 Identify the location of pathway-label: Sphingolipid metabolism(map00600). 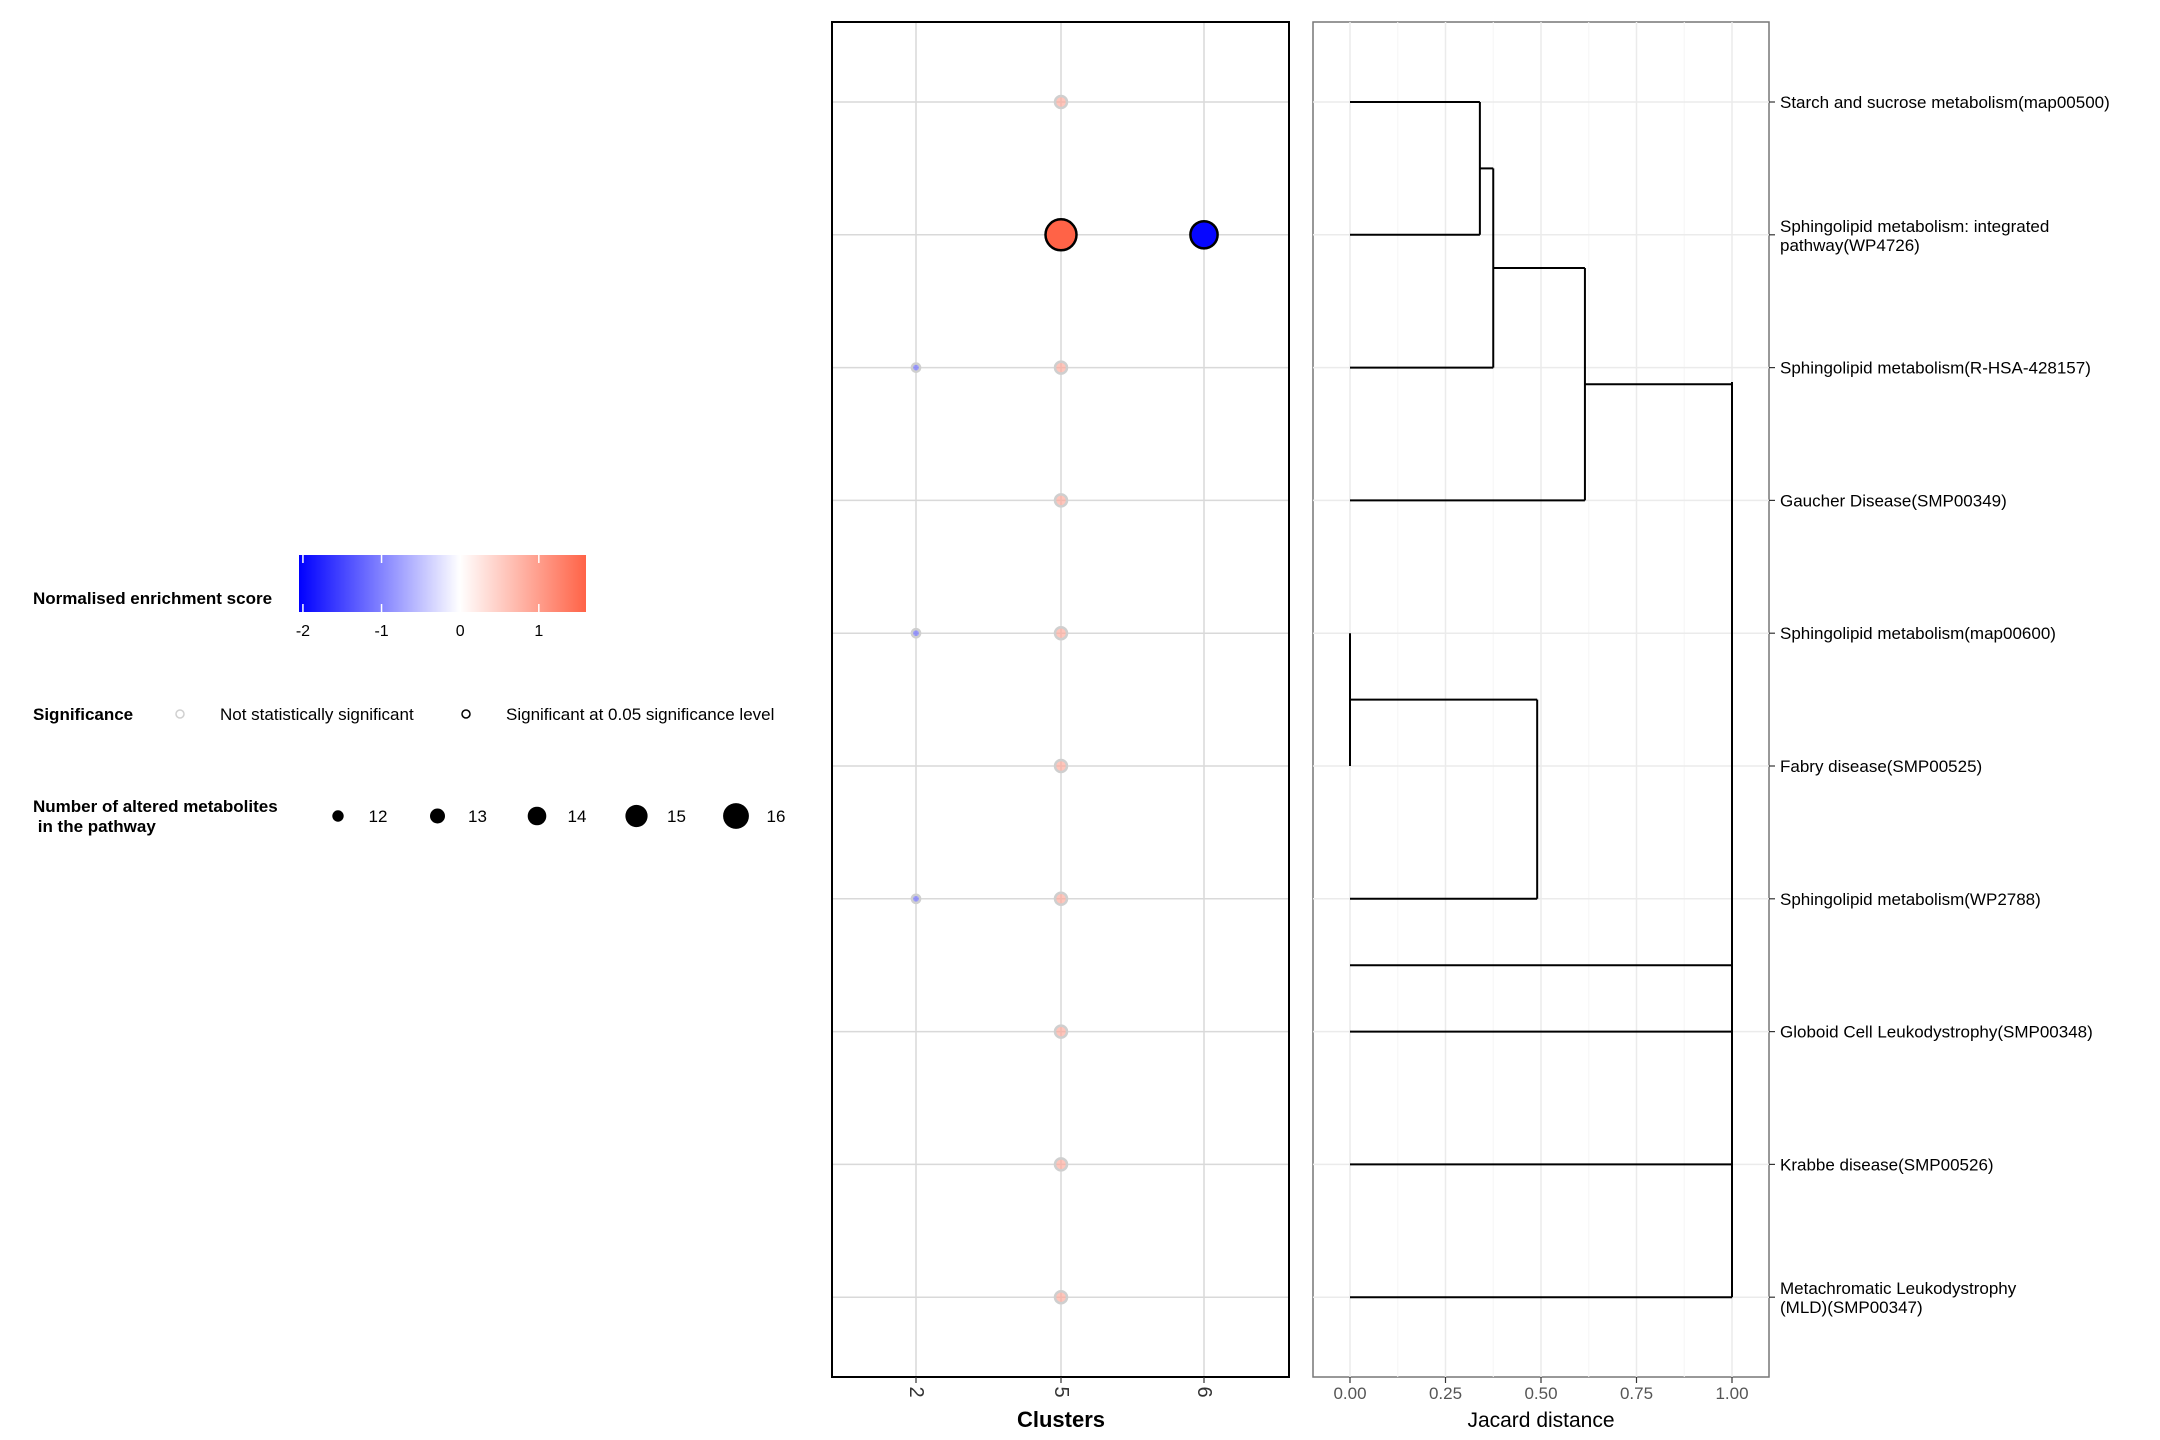
(1918, 633).